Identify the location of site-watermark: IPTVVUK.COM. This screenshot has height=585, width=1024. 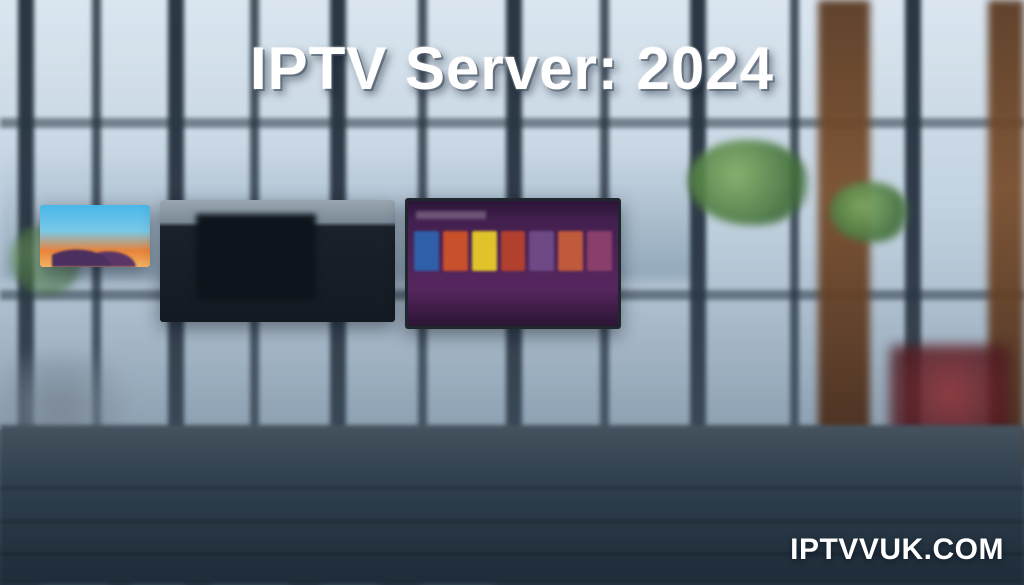
(897, 549).